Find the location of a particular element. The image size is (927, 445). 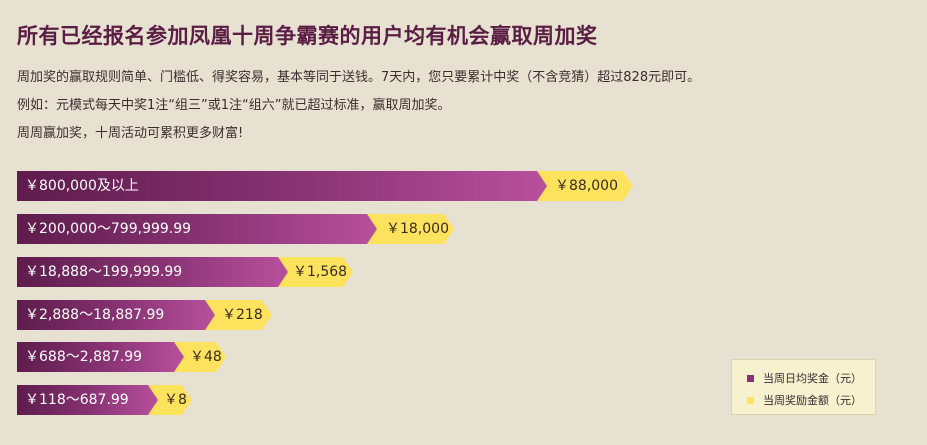

daily-average-range: ￥118～687.99 is located at coordinates (87, 400).